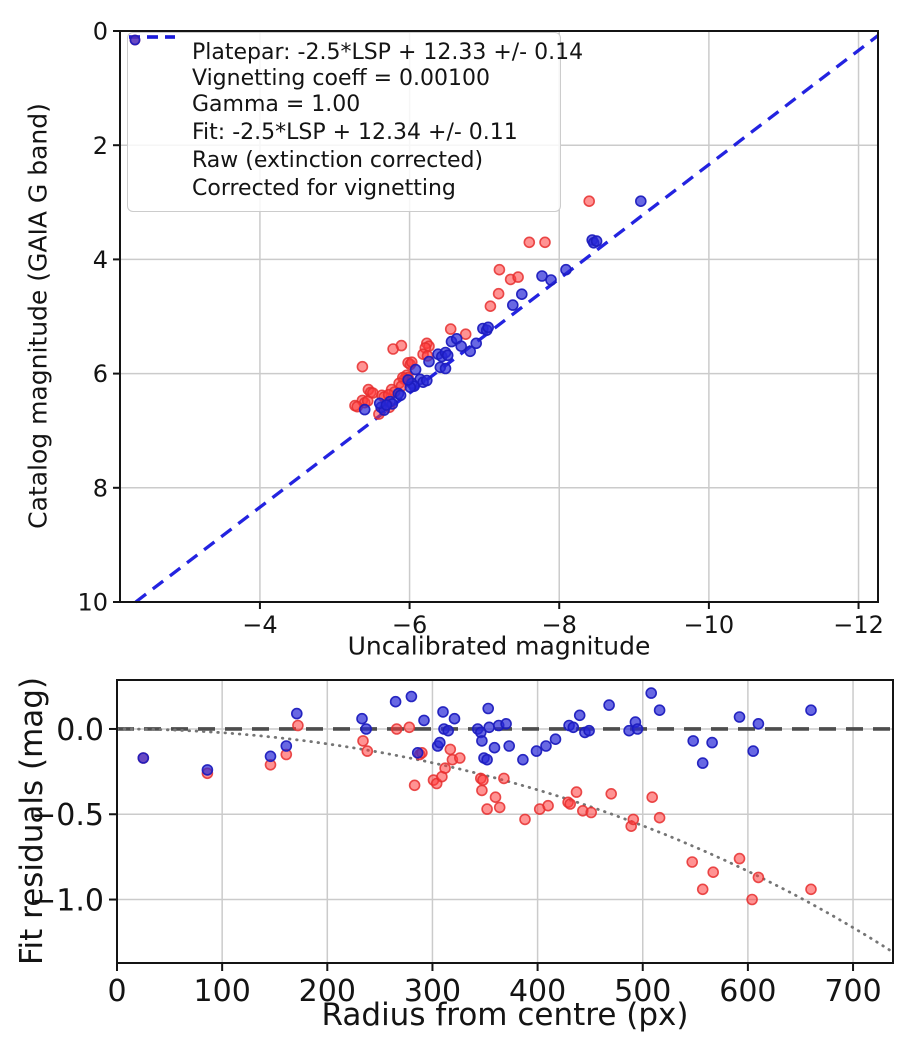 This screenshot has height=1050, width=900. What do you see at coordinates (709, 625) in the screenshot?
I see `x-tick-label: −10` at bounding box center [709, 625].